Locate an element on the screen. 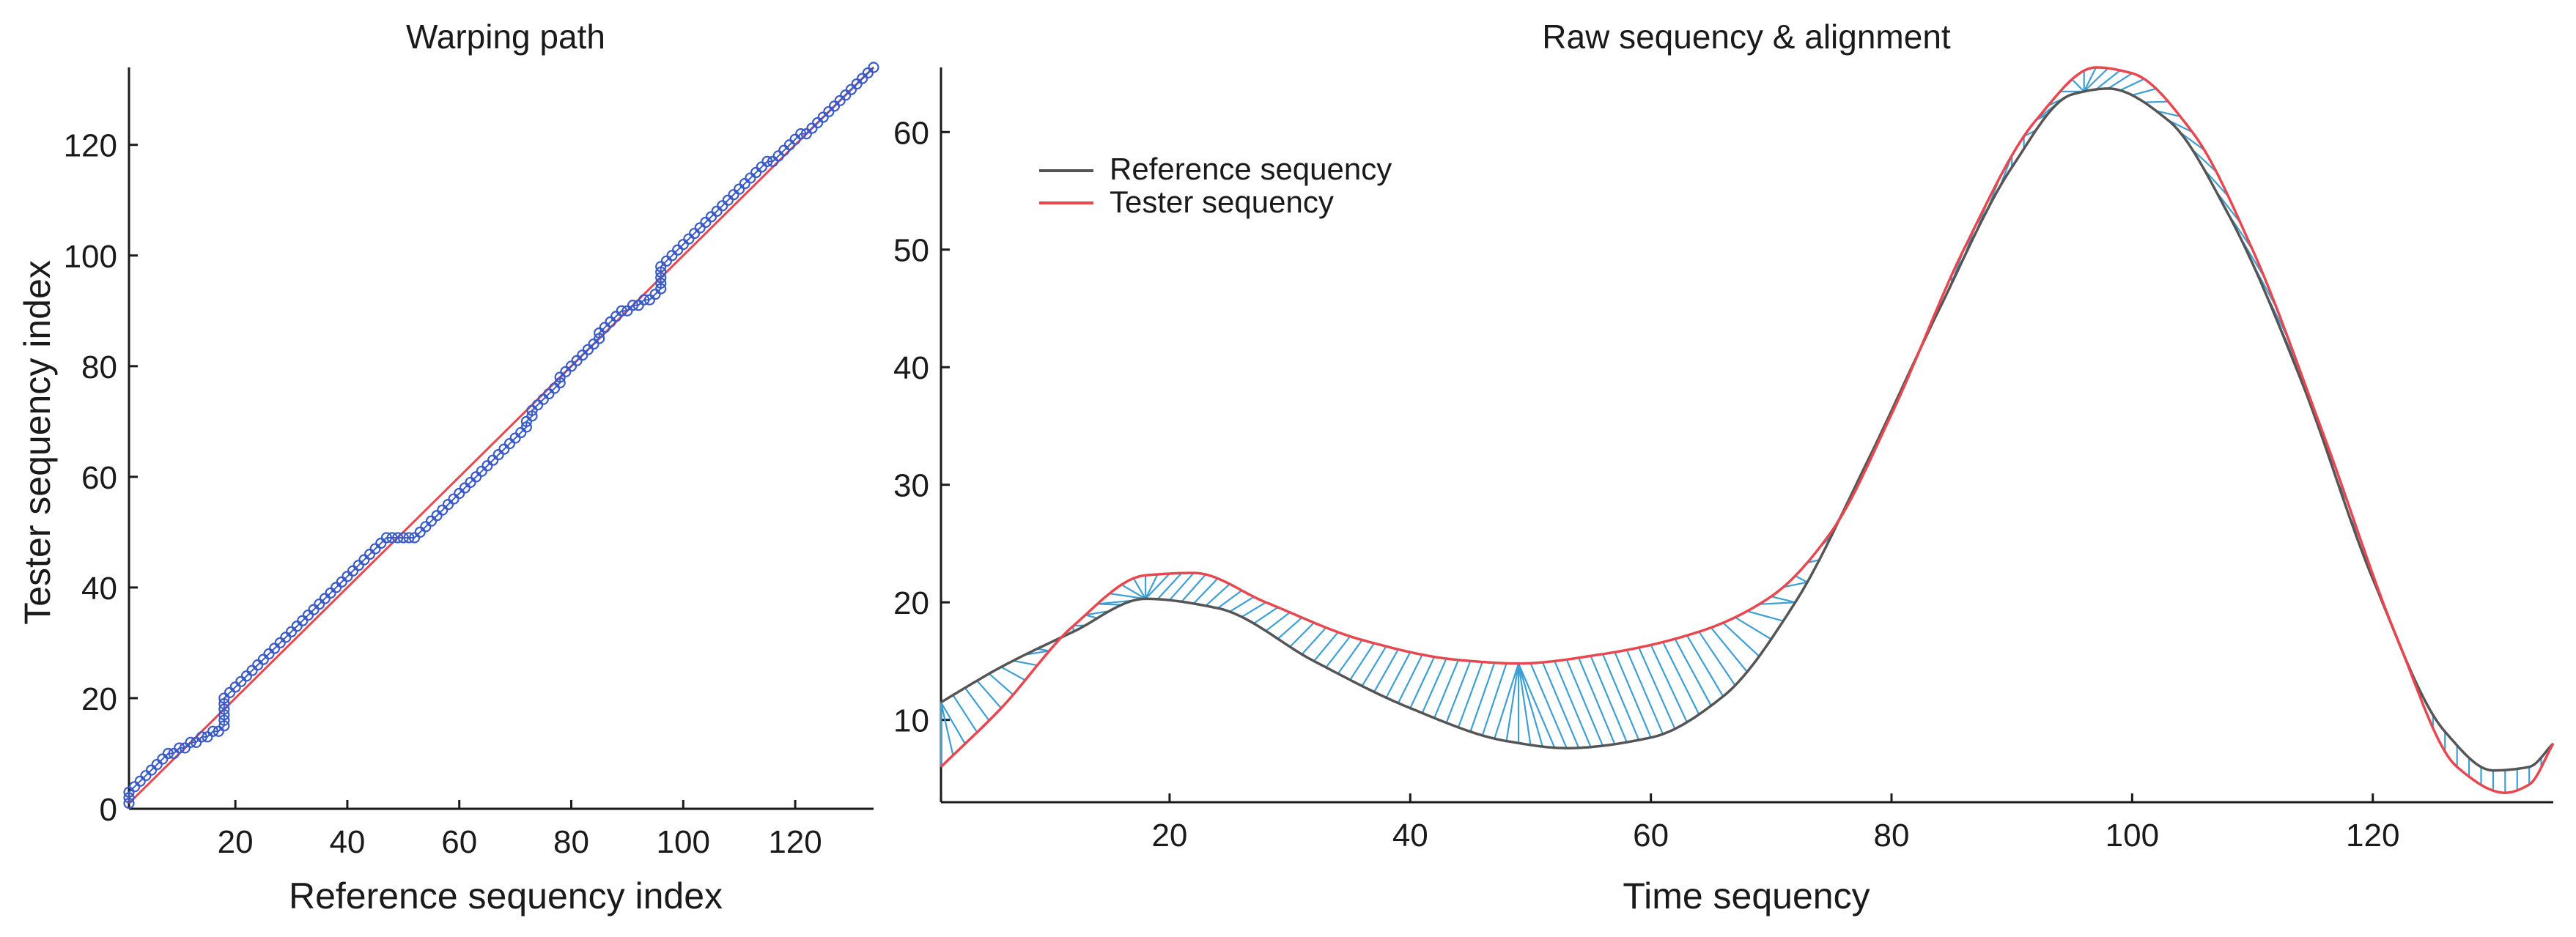 The height and width of the screenshot is (937, 2576). x-tick-label: 20 is located at coordinates (1169, 835).